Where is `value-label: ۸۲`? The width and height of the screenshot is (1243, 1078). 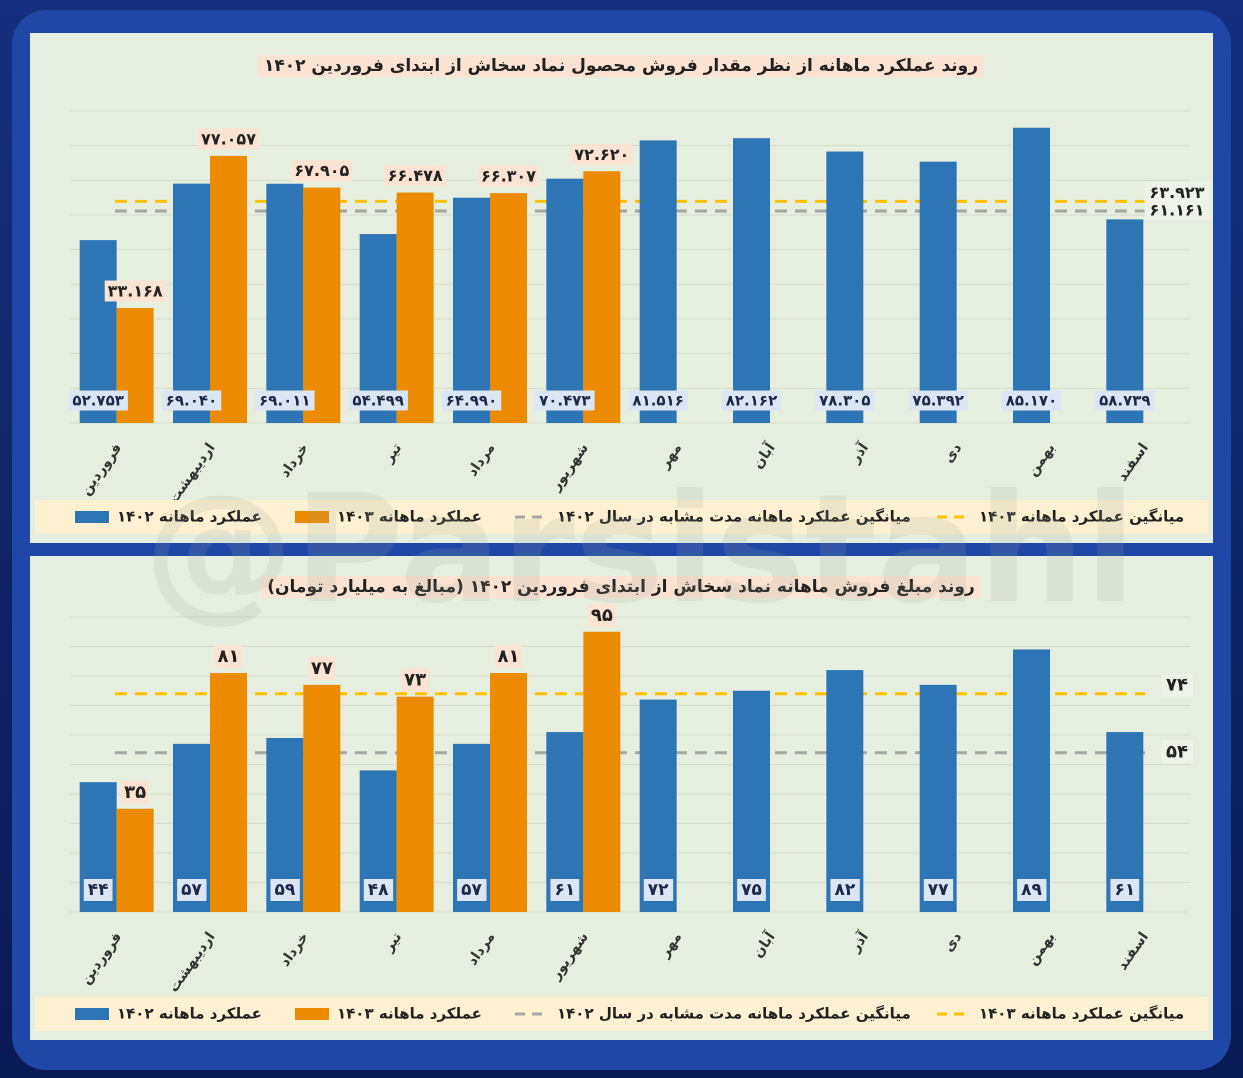 value-label: ۸۲ is located at coordinates (844, 890).